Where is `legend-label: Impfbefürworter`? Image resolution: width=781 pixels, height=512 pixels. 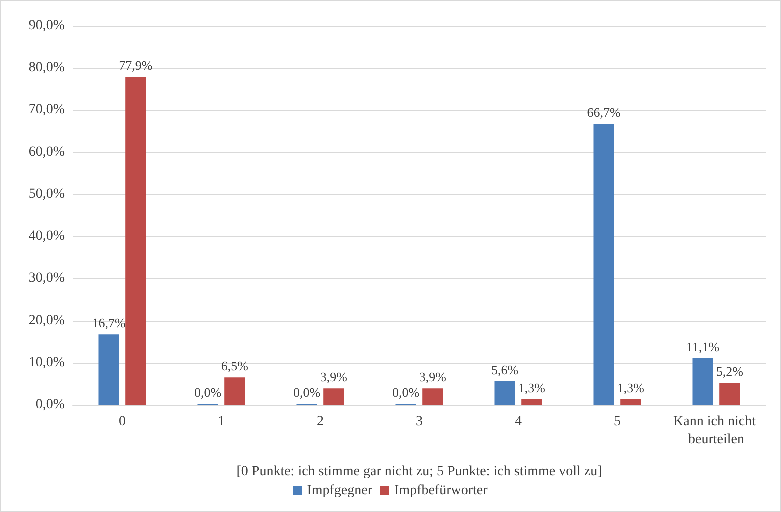
legend-label: Impfbefürworter is located at coordinates (441, 491).